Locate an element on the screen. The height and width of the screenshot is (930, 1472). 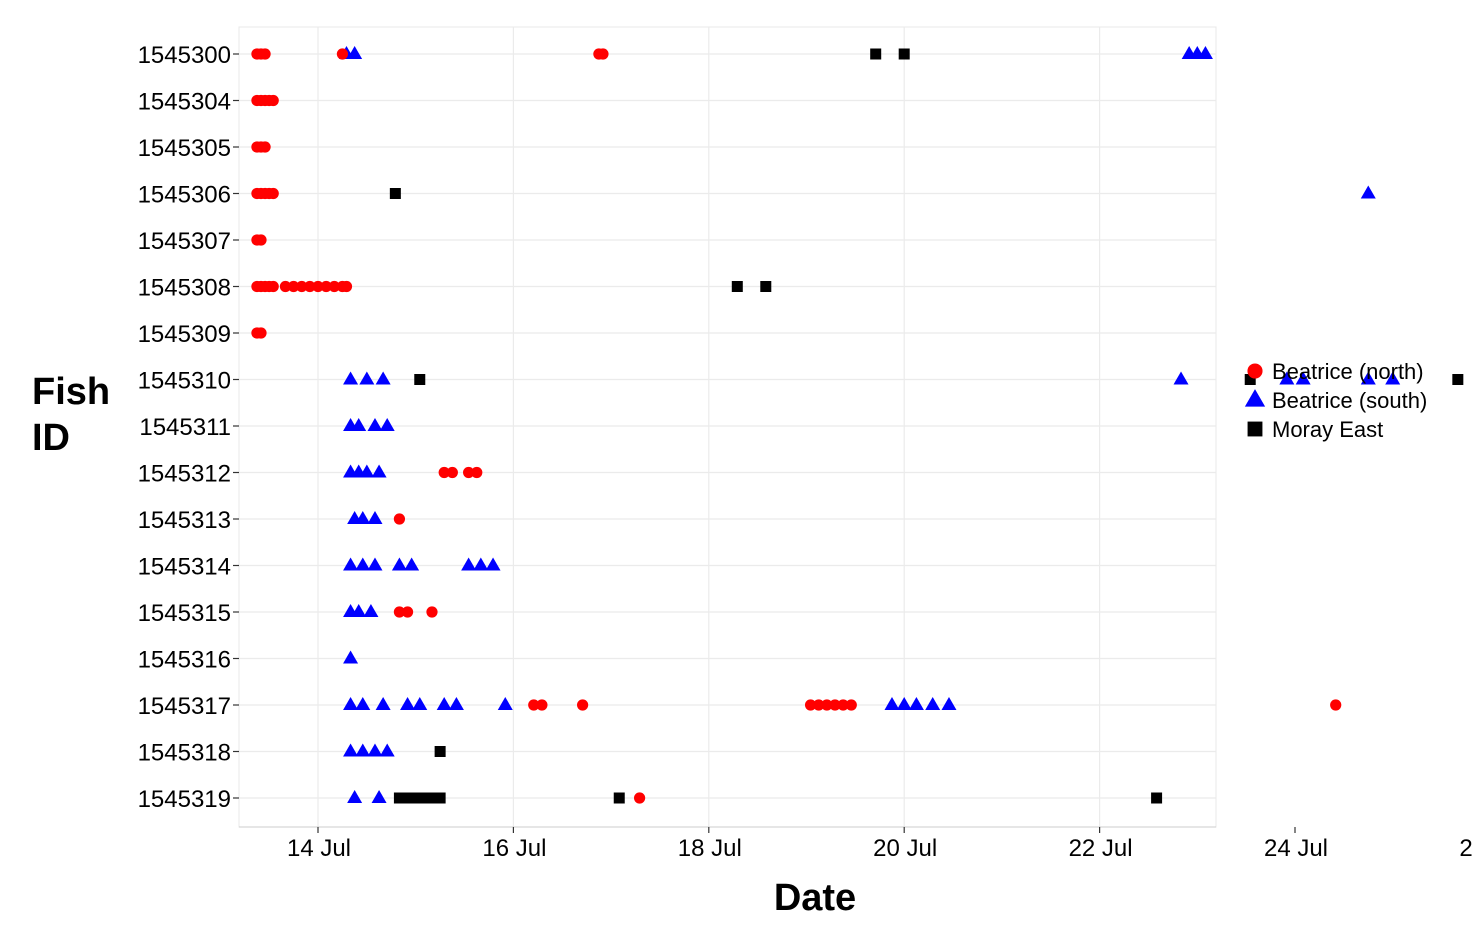
y-axis-title: Fish ID is located at coordinates (71, 415).